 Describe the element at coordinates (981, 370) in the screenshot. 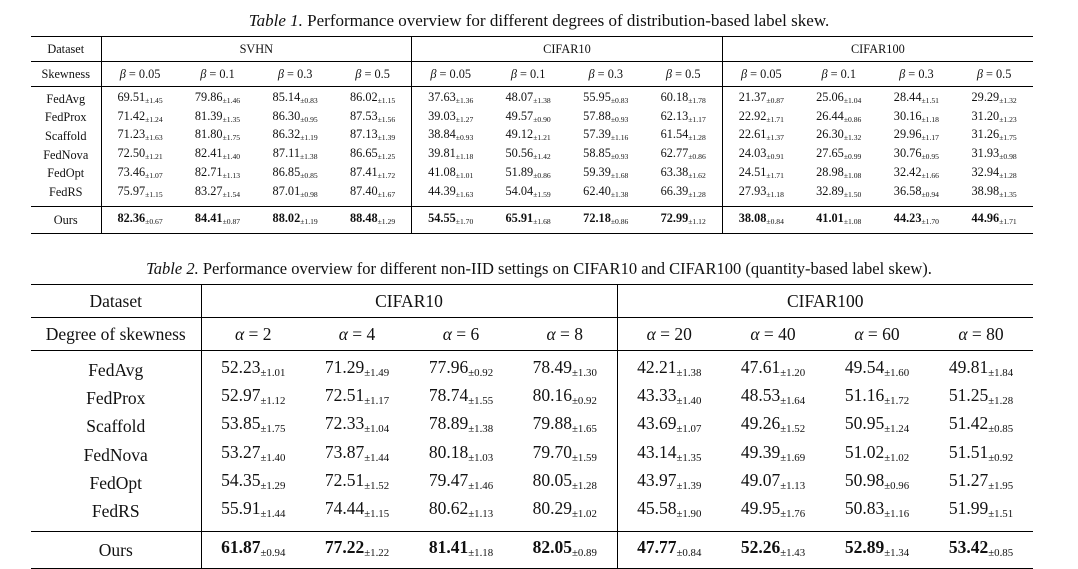

I see `result-cell: 49.81±1.84` at that location.